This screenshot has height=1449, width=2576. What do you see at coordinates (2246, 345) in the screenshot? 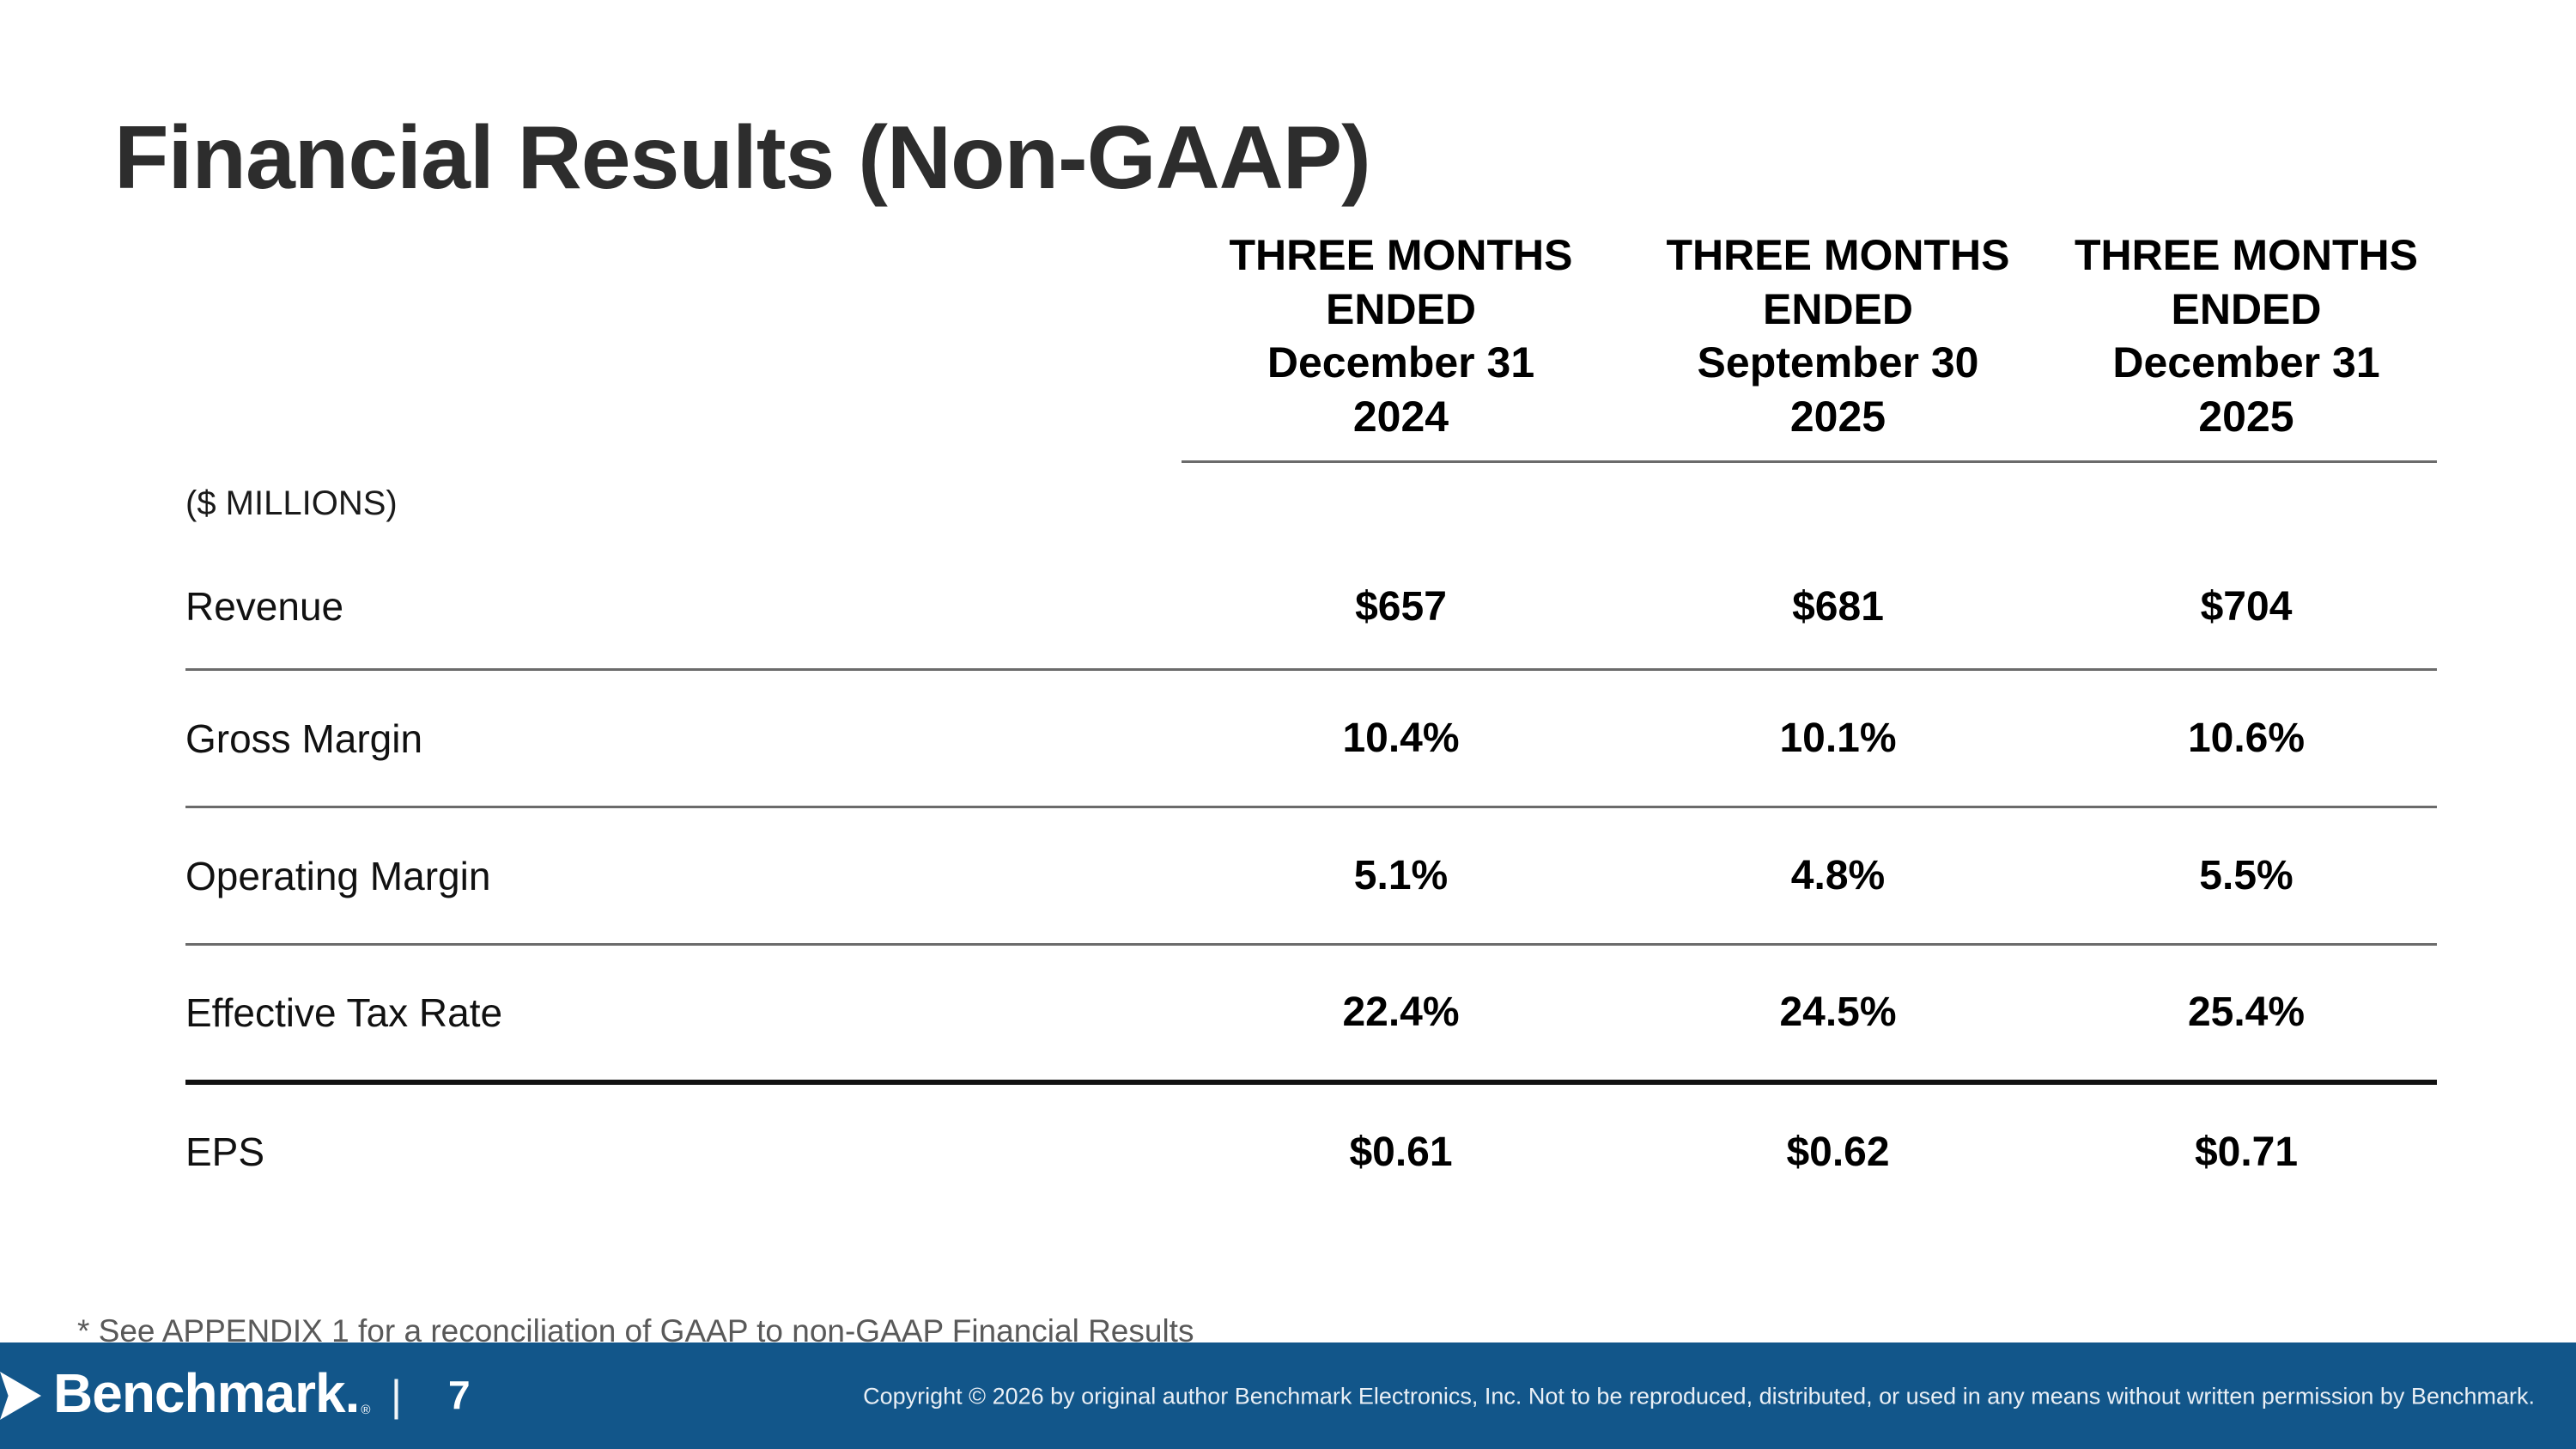
I see `column-header-q4-2025: THREE MONTHS ENDED December 31 2025` at bounding box center [2246, 345].